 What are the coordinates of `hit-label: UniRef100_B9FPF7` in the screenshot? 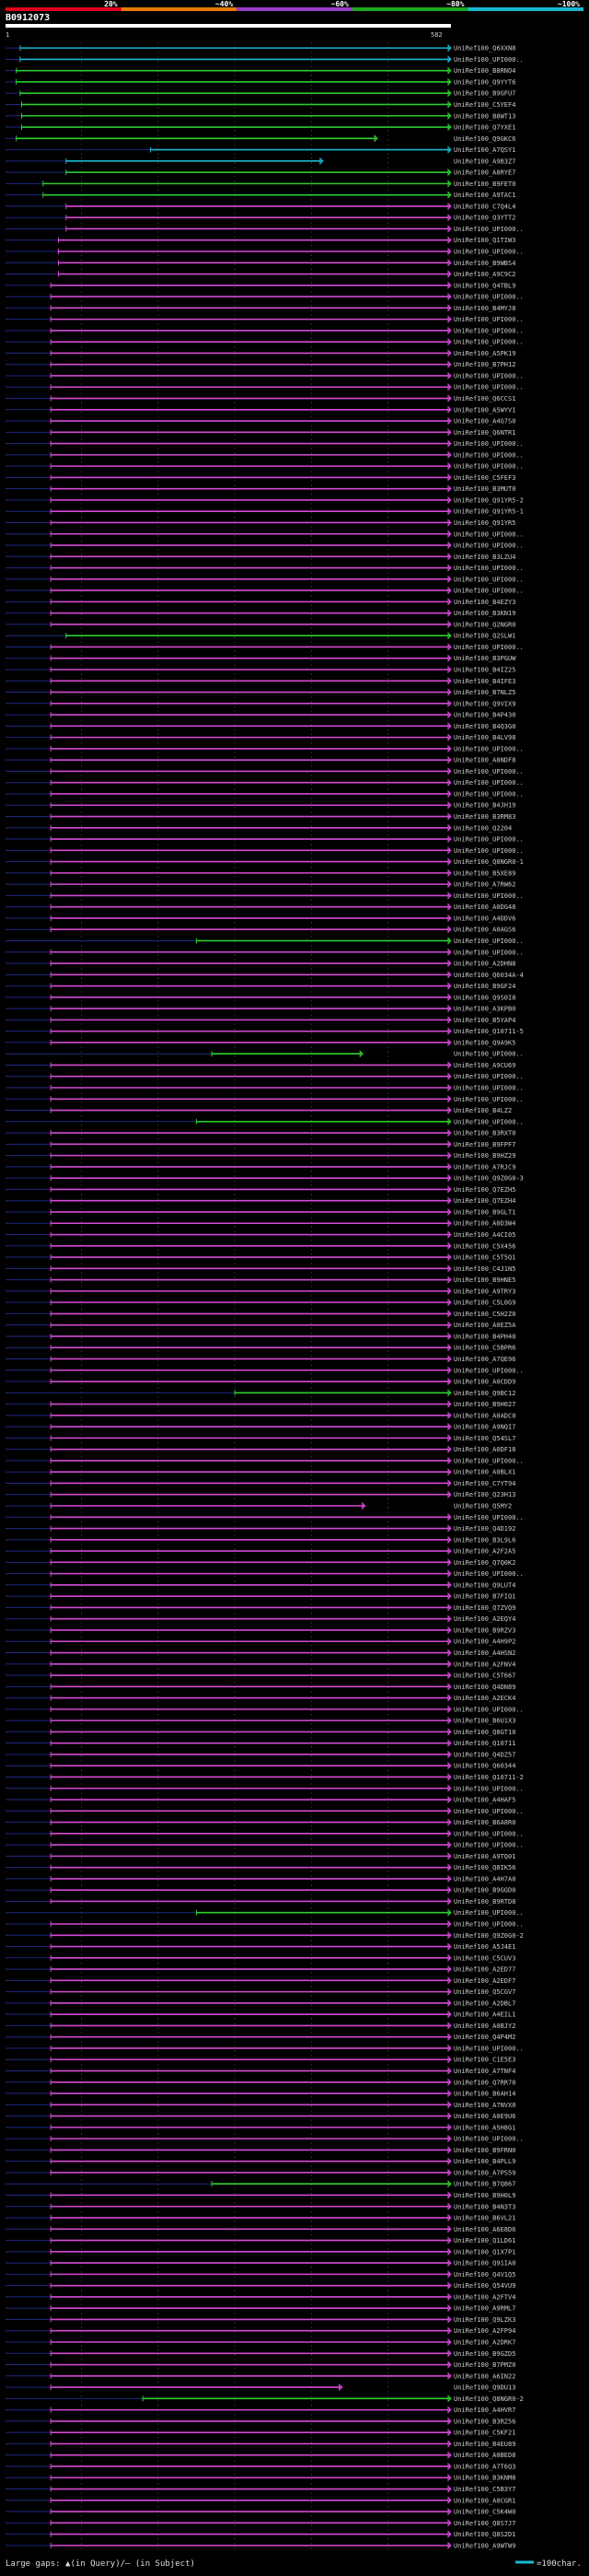 It's located at (485, 1144).